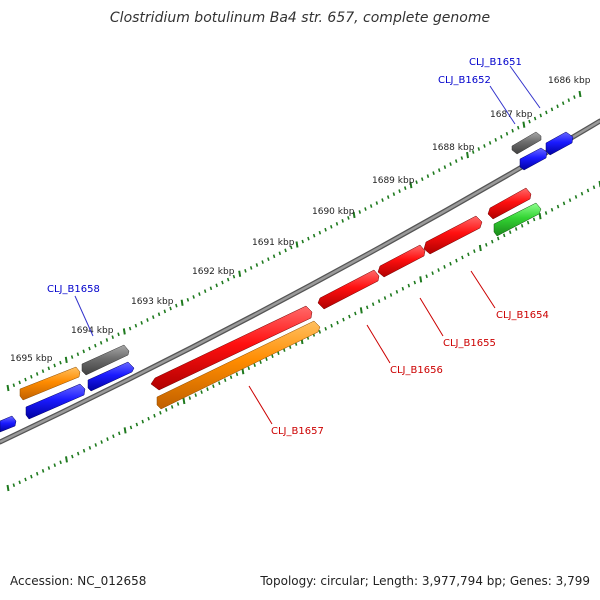  I want to click on kbp-label: 1691 kbp, so click(273, 243).